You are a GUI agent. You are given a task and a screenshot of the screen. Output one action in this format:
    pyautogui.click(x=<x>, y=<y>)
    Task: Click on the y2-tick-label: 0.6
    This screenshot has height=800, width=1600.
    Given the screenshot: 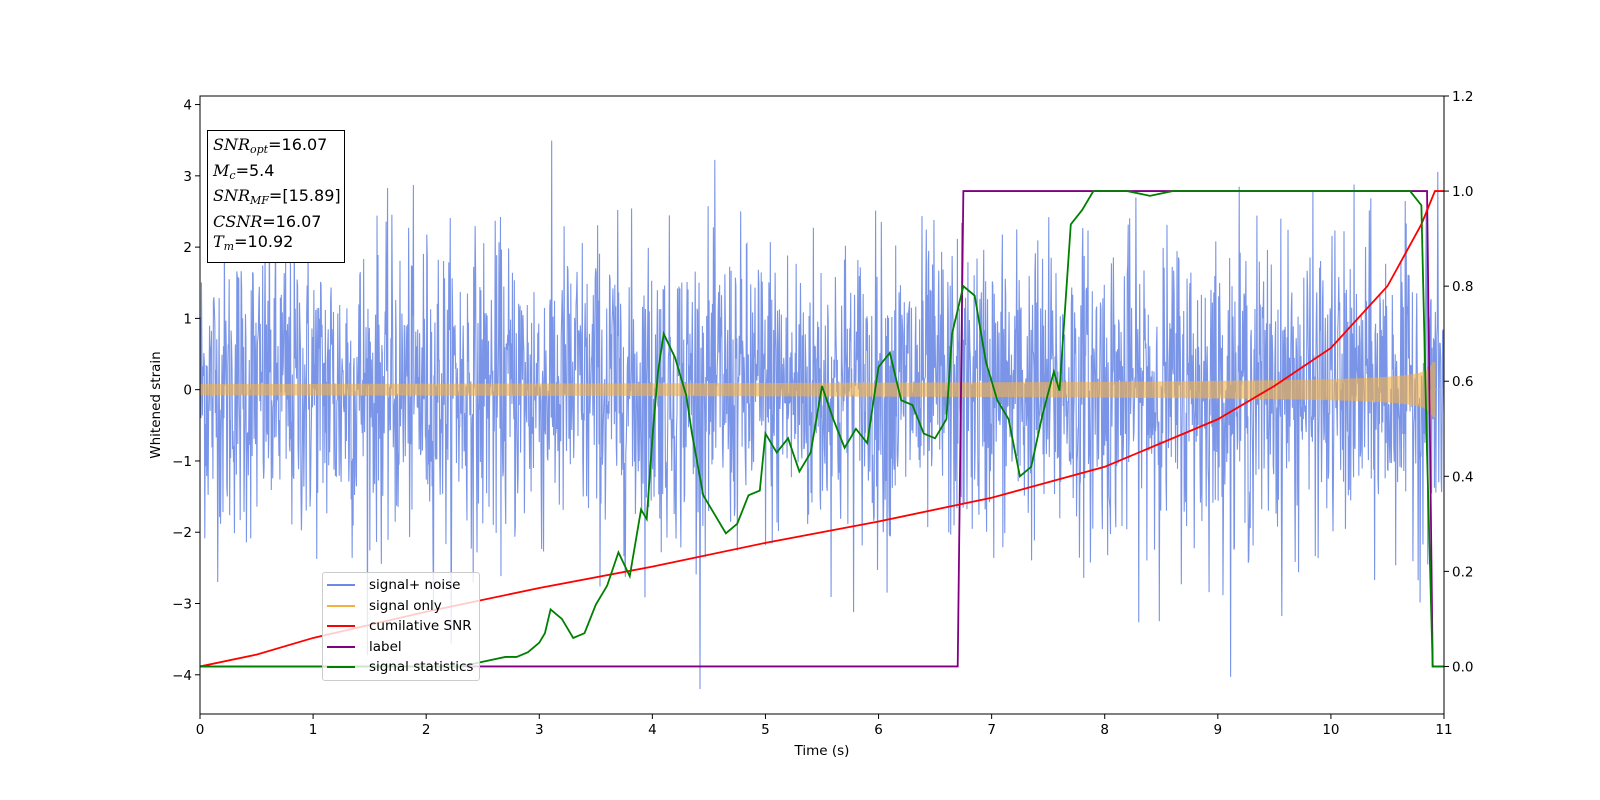 What is the action you would take?
    pyautogui.click(x=1462, y=382)
    